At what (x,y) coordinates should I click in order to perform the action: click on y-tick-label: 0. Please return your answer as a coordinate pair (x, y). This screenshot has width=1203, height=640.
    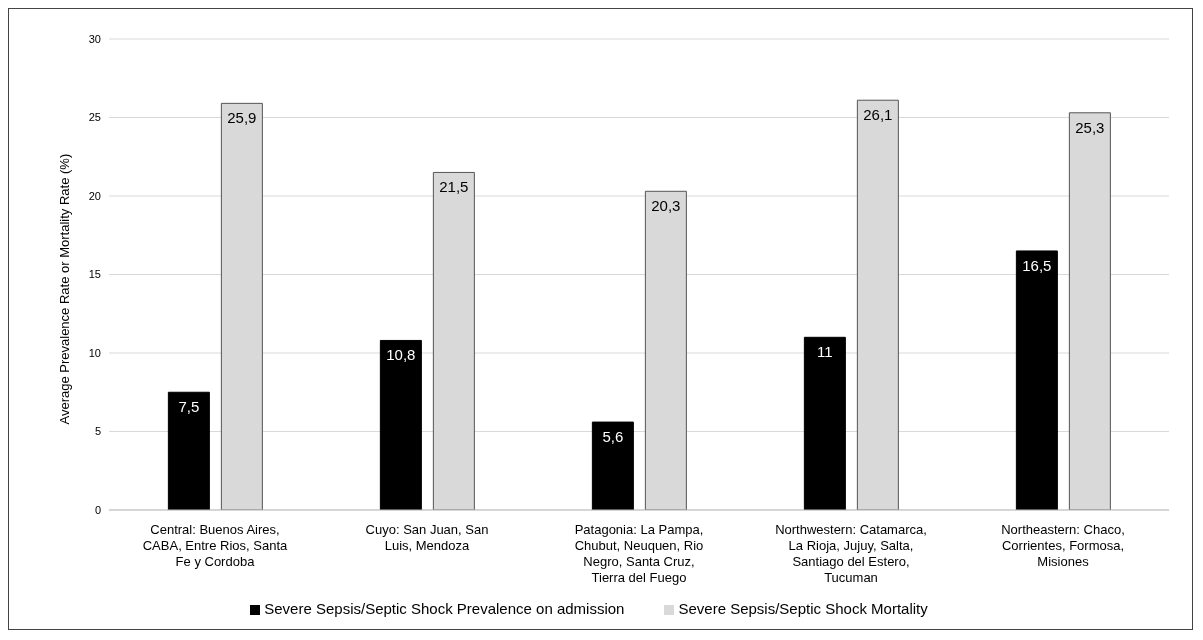
    Looking at the image, I should click on (97, 509).